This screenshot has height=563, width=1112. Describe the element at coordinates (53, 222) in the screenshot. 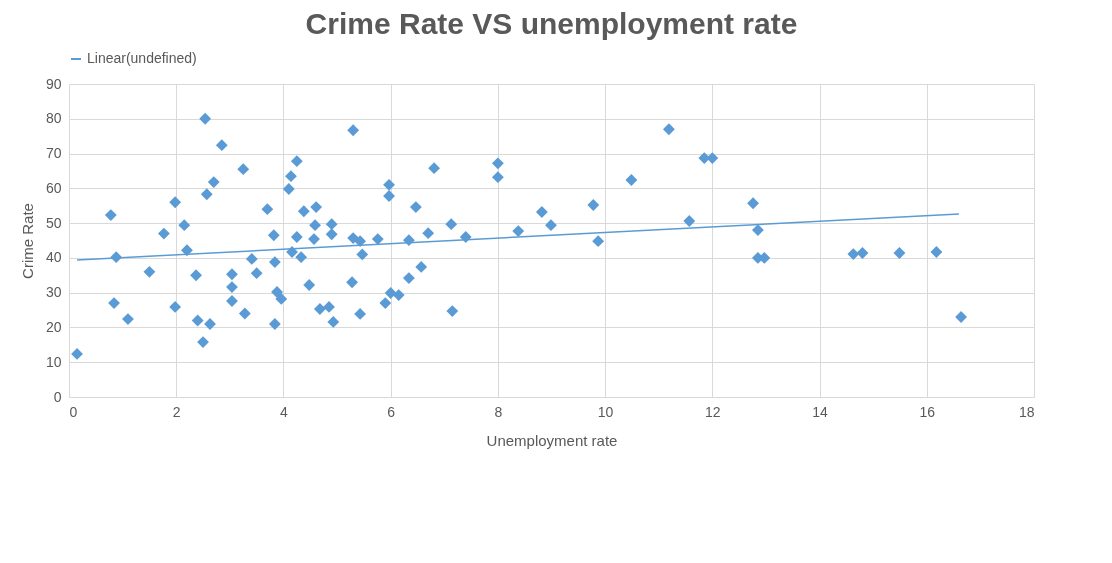

I see `y-tick-label: 50` at that location.